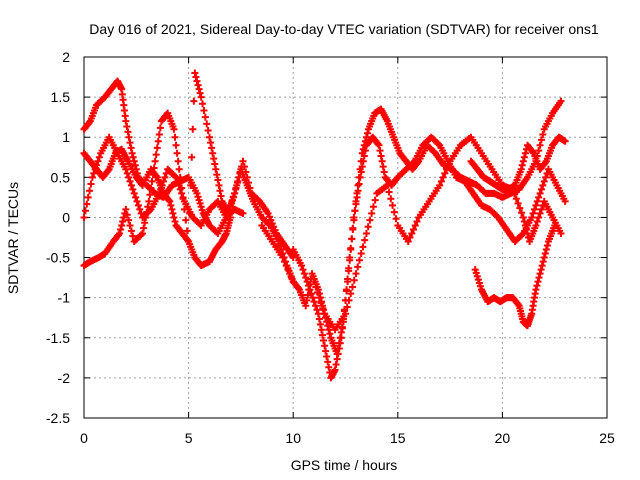  Describe the element at coordinates (66, 57) in the screenshot. I see `y-tick-label: 2` at that location.